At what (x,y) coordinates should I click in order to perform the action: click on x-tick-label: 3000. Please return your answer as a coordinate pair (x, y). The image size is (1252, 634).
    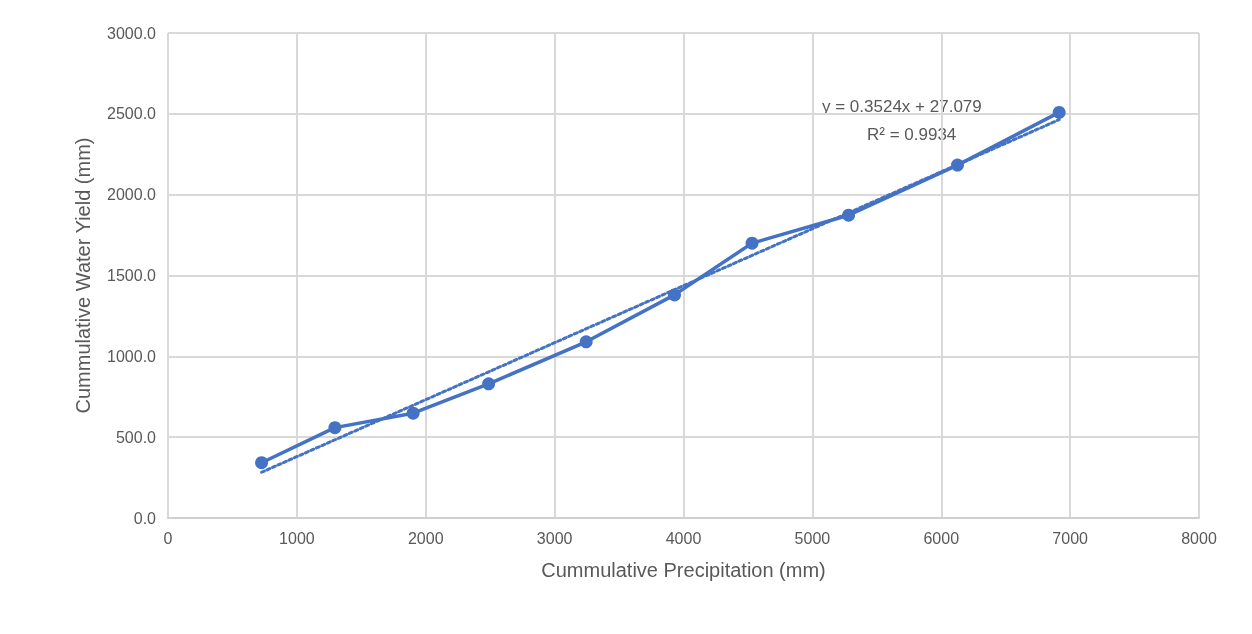
    Looking at the image, I should click on (554, 538).